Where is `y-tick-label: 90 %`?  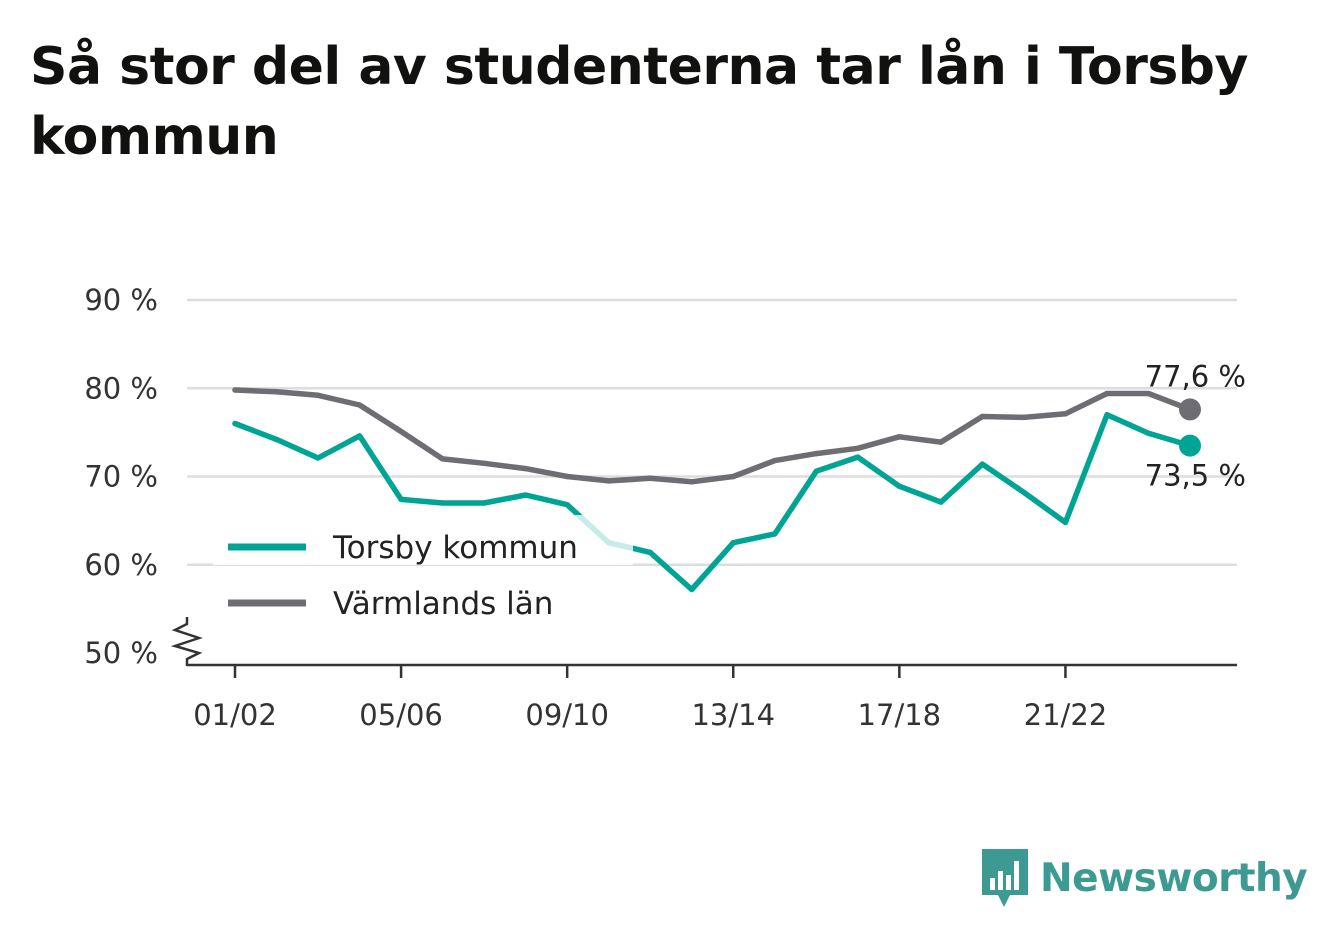
y-tick-label: 90 % is located at coordinates (121, 300).